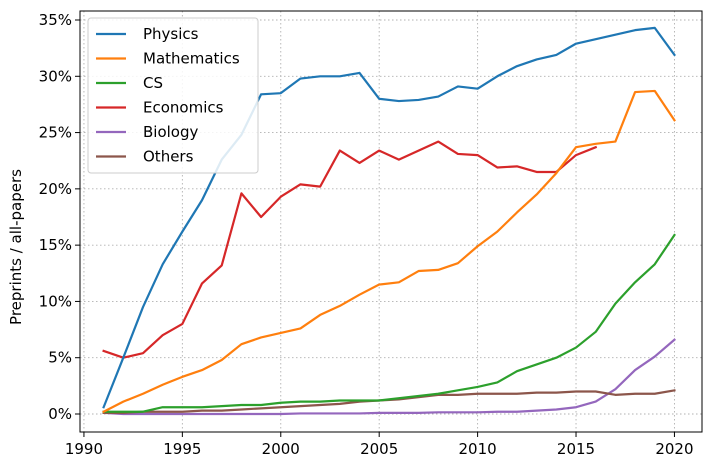  What do you see at coordinates (478, 449) in the screenshot?
I see `x-tick-label: 2010` at bounding box center [478, 449].